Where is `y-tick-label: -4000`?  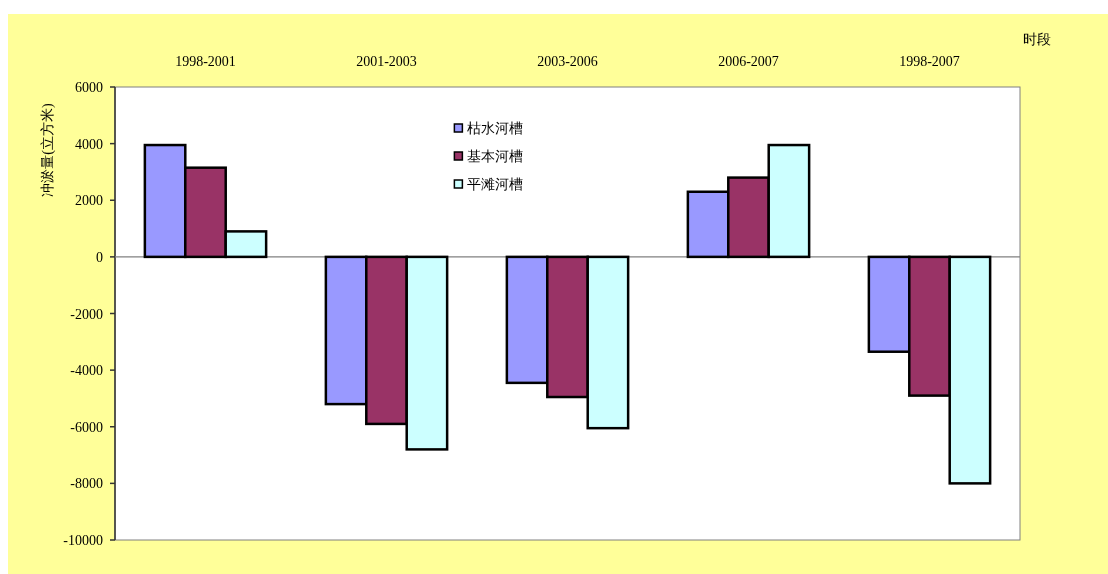 y-tick-label: -4000 is located at coordinates (86, 371).